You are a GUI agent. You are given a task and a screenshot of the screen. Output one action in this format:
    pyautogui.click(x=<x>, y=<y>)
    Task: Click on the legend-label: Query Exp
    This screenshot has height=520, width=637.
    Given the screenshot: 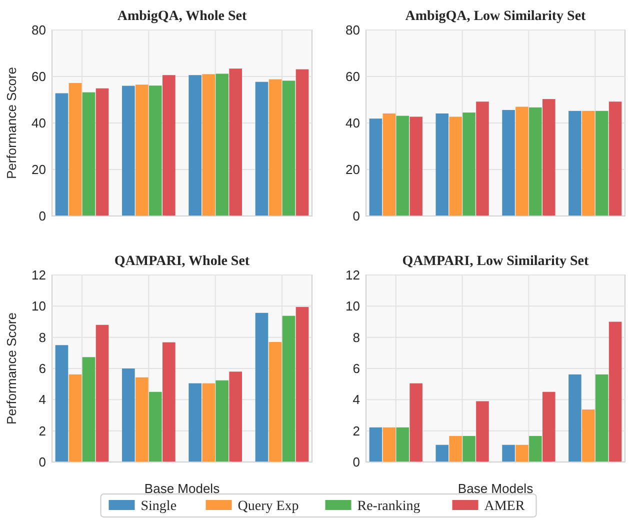 What is the action you would take?
    pyautogui.click(x=268, y=506)
    